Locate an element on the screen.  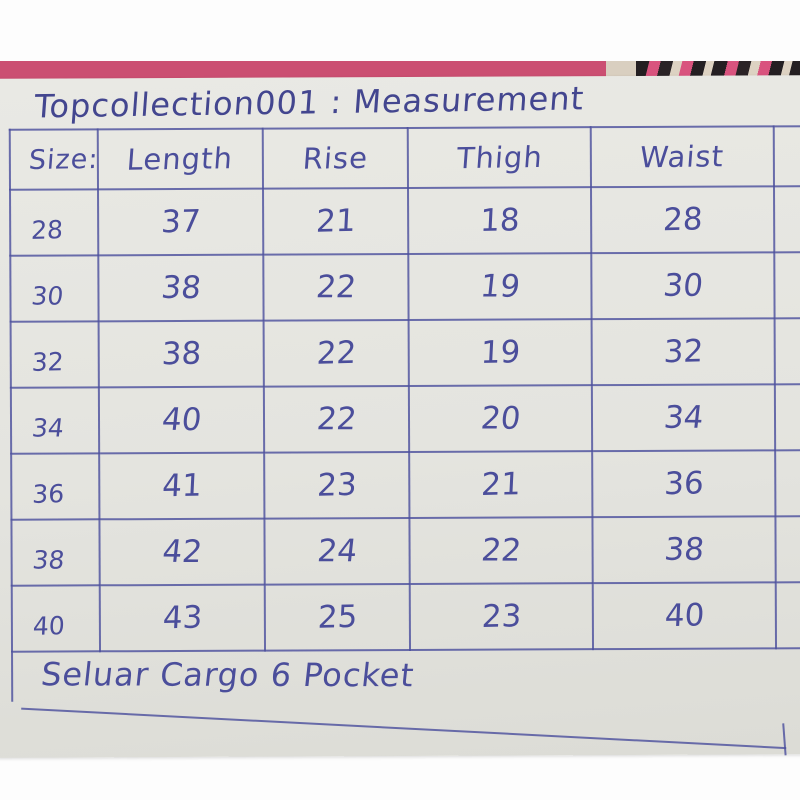
cell-rise: 21 is located at coordinates (336, 221).